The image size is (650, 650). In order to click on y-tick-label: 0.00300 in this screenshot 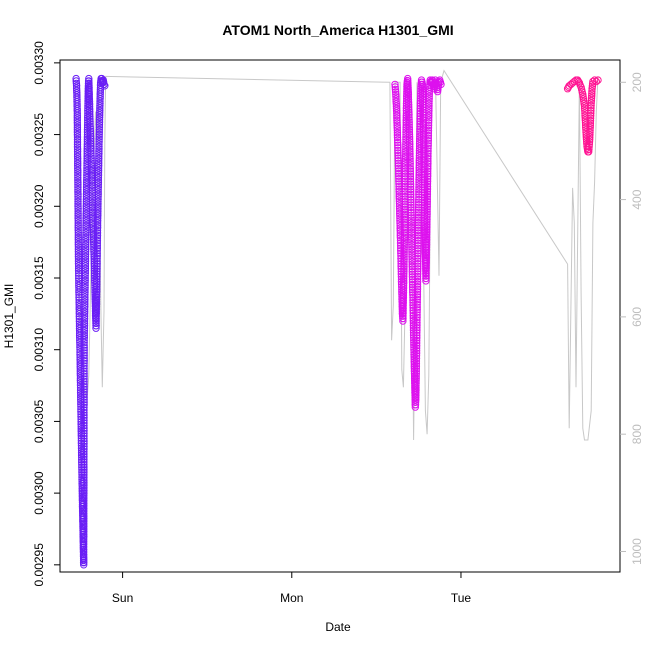, I will do `click(39, 493)`.